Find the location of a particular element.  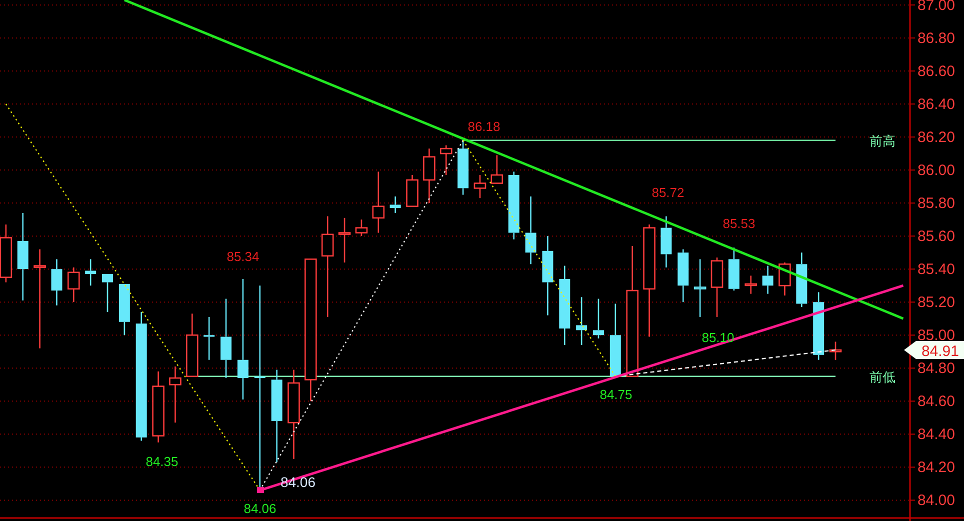

annotation: 84.35 is located at coordinates (162, 461).